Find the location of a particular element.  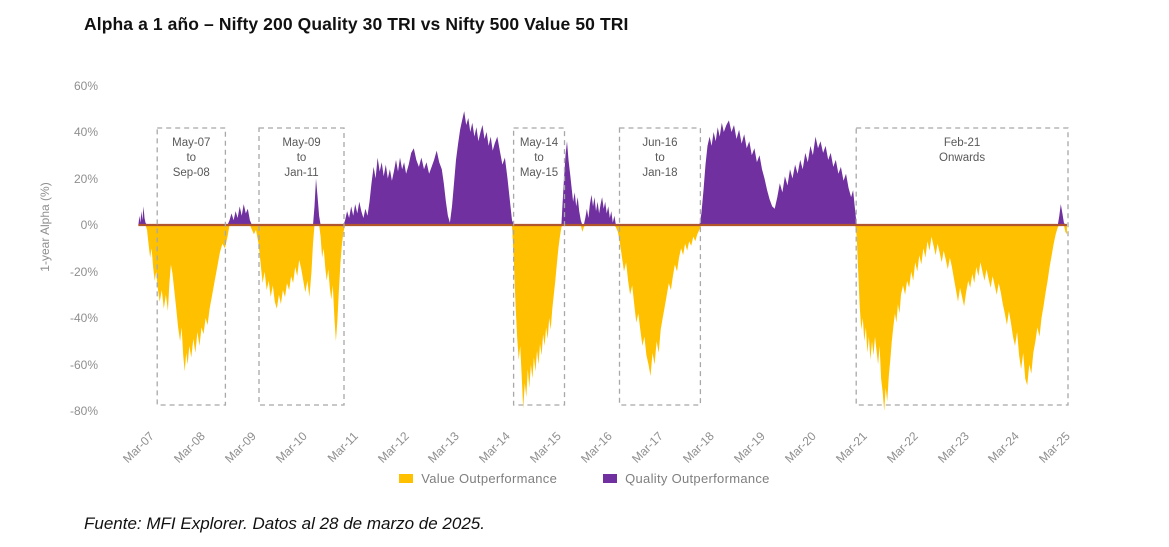

legend-label: Quality Outperformance is located at coordinates (697, 478).